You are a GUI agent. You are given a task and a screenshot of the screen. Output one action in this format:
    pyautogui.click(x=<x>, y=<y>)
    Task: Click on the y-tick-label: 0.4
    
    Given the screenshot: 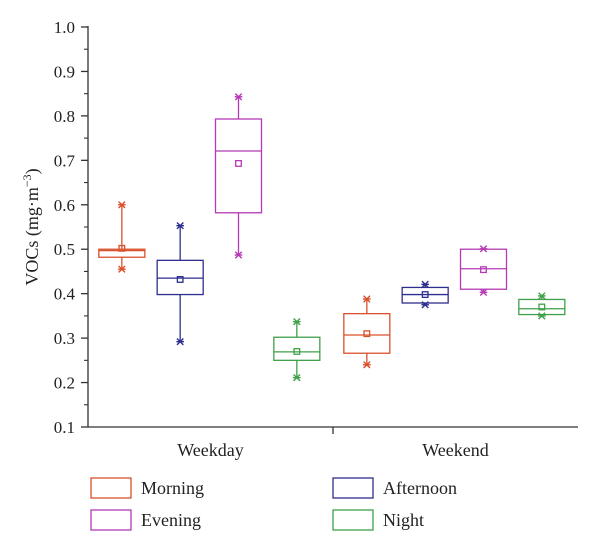 What is the action you would take?
    pyautogui.click(x=65, y=294)
    